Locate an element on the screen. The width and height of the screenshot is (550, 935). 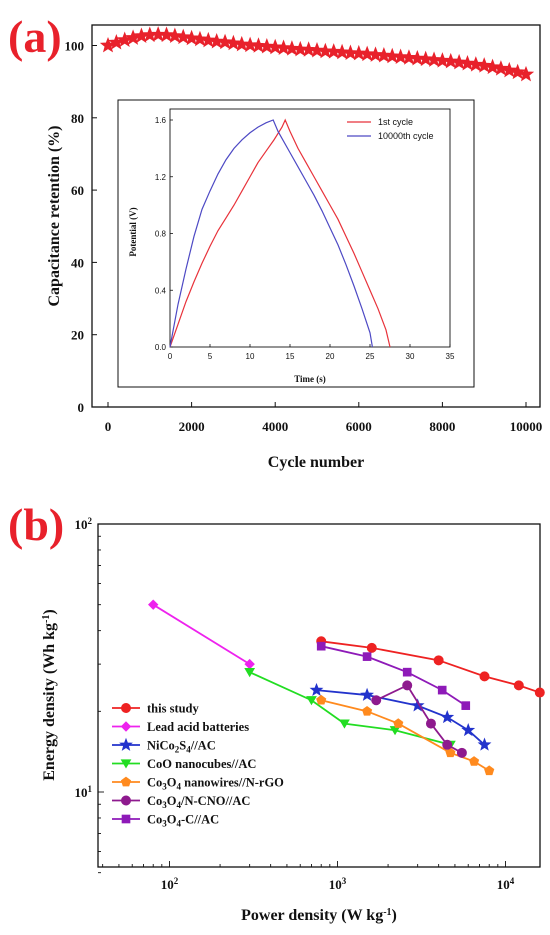
series-2-line is located at coordinates (401, 717).